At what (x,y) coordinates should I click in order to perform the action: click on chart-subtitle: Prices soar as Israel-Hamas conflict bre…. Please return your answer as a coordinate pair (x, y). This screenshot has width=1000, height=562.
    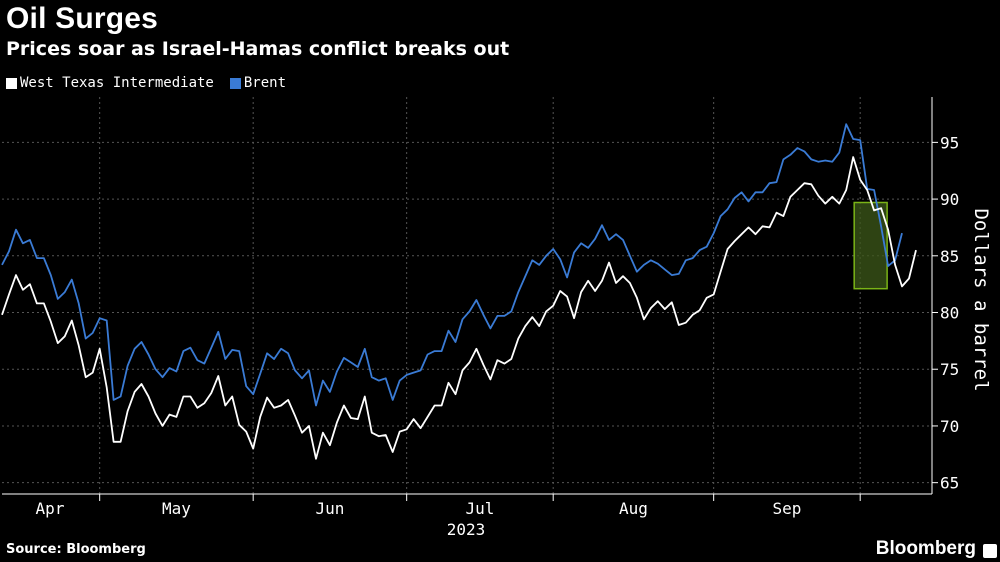
    Looking at the image, I should click on (258, 49).